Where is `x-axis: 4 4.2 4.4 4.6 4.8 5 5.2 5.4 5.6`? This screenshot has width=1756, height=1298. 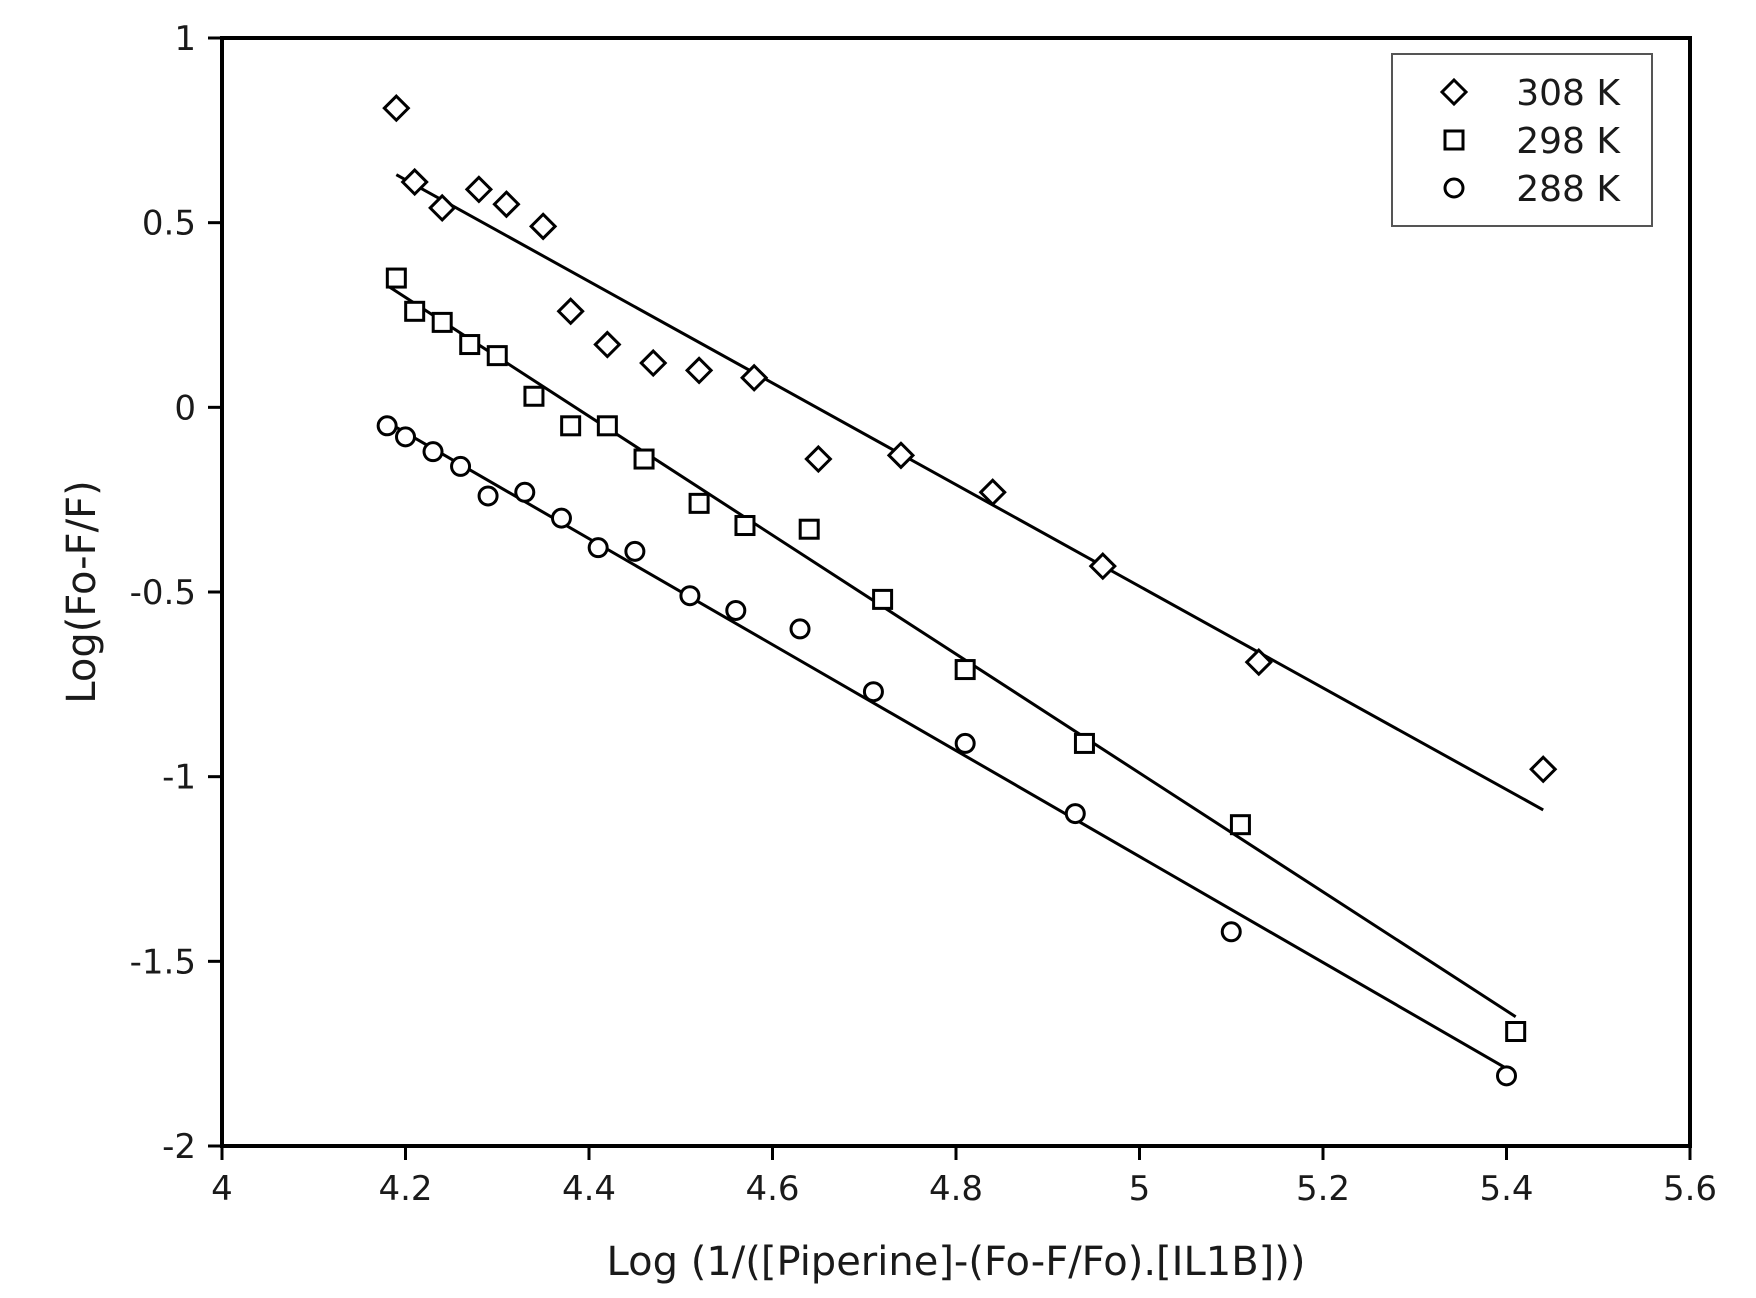 x-axis: 4 4.2 4.4 4.6 4.8 5 5.2 5.4 5.6 is located at coordinates (964, 1177).